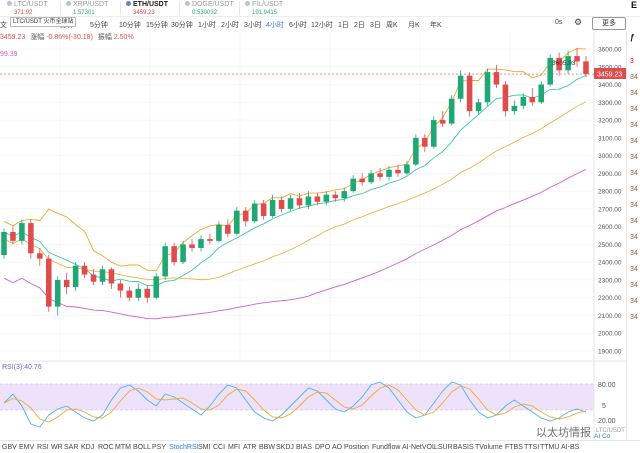 This screenshot has height=453, width=640. Describe the element at coordinates (204, 447) in the screenshot. I see `ind-smi: SMI` at that location.